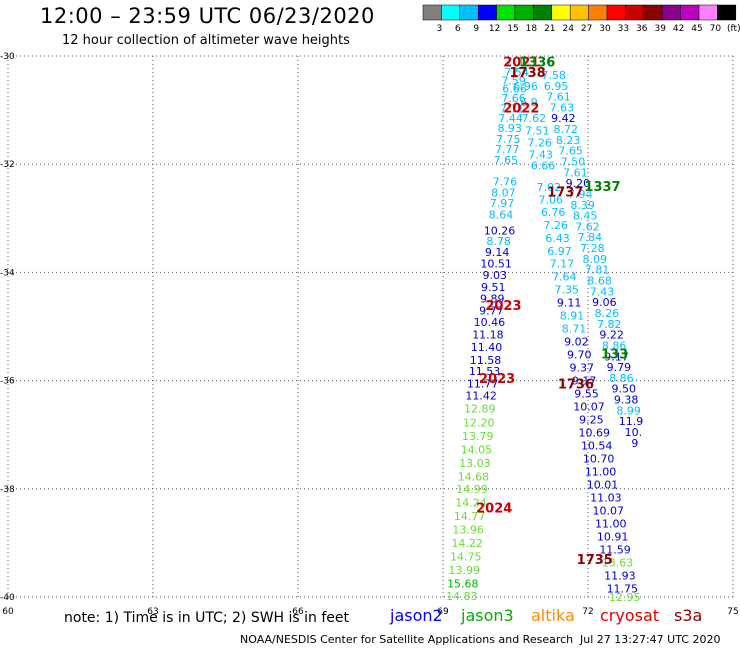 The width and height of the screenshot is (740, 650). Describe the element at coordinates (597, 446) in the screenshot. I see `wave-height-label: 10.54` at that location.